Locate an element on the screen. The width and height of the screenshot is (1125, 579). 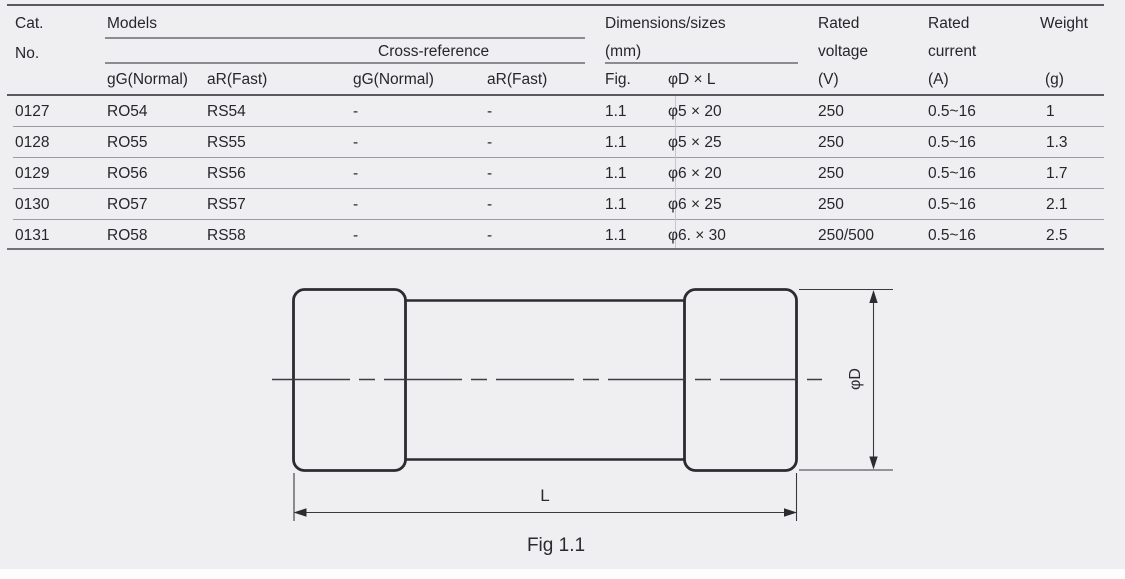
col-header-models: Models is located at coordinates (132, 23).